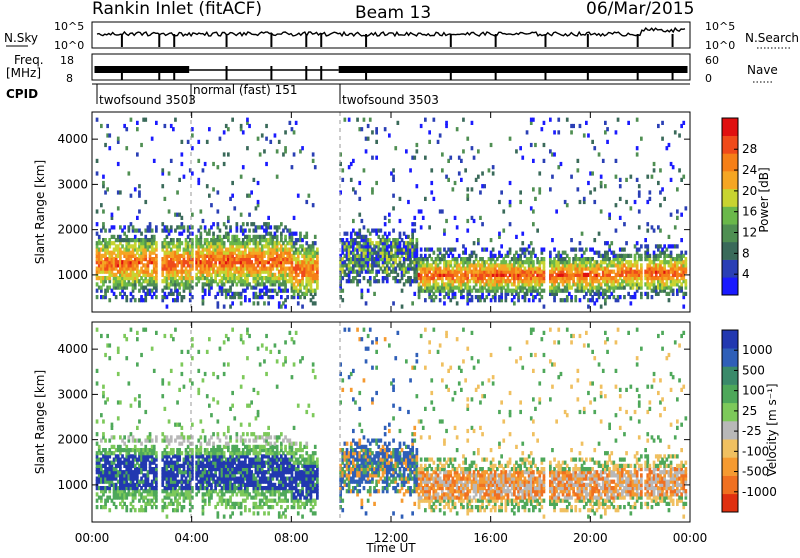  Describe the element at coordinates (772, 38) in the screenshot. I see `nsearch-label: N.Search` at that location.